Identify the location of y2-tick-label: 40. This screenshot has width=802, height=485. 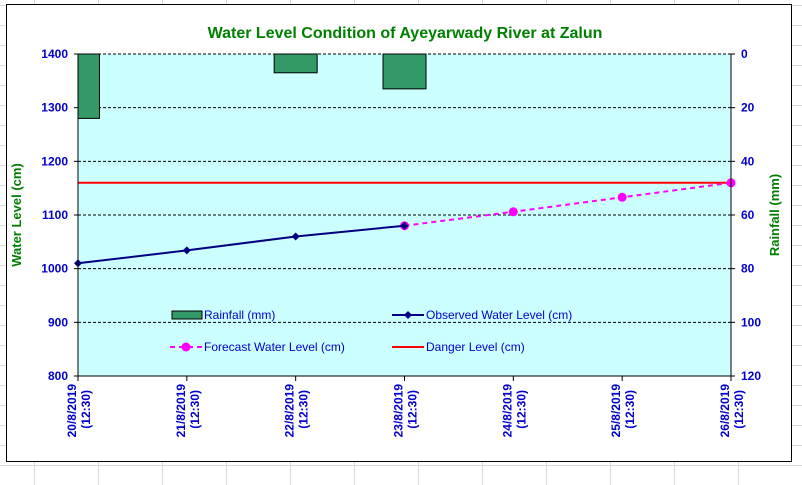
(748, 161).